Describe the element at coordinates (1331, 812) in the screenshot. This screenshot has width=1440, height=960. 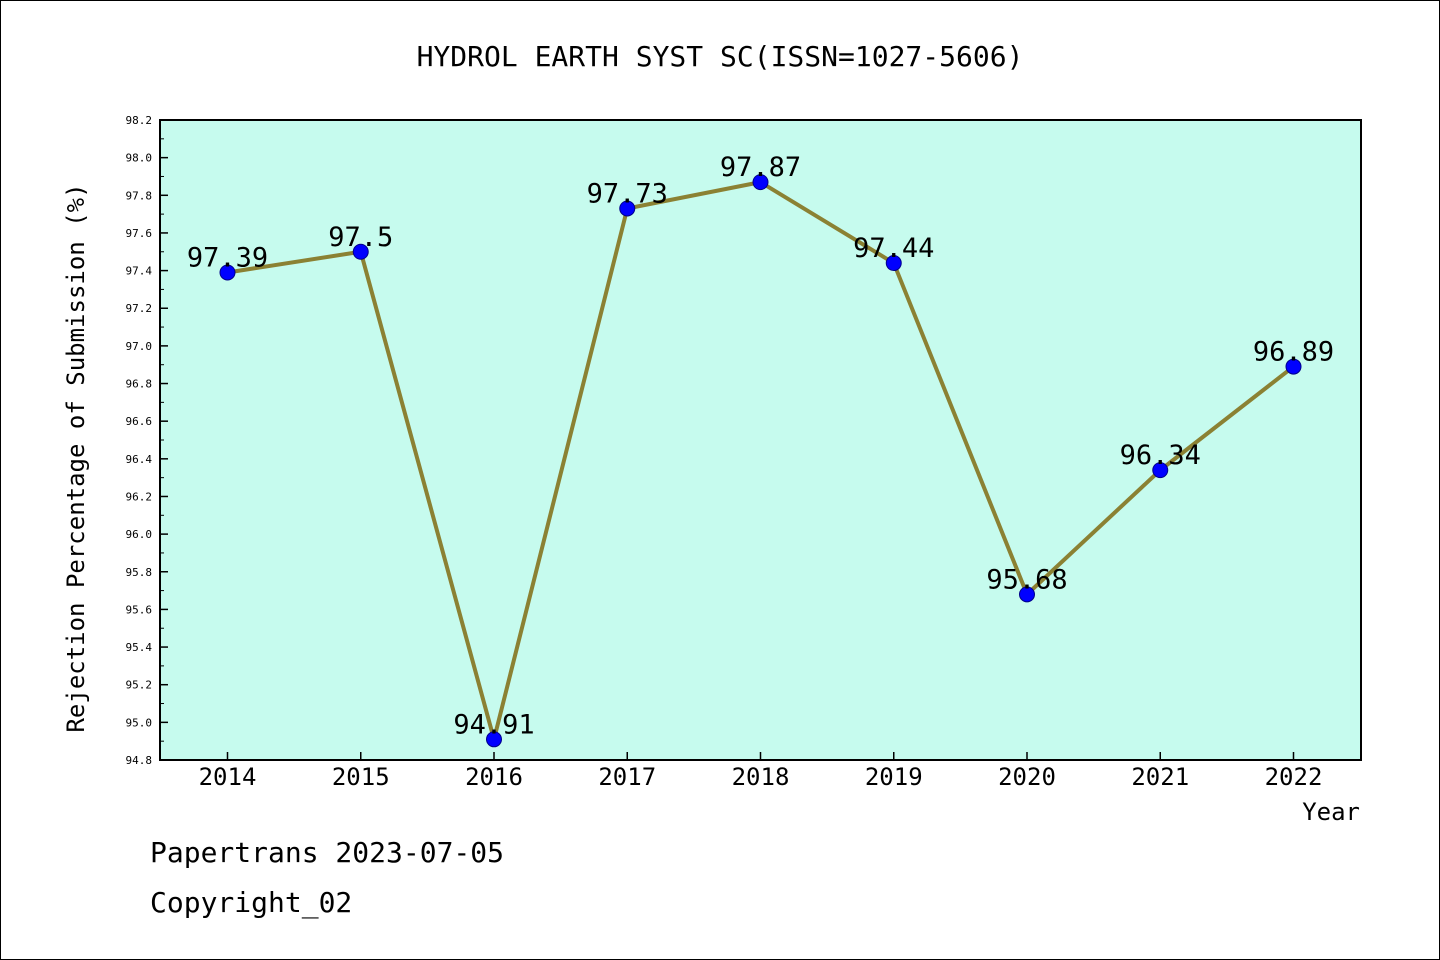
I see `x-axis-label: Year` at that location.